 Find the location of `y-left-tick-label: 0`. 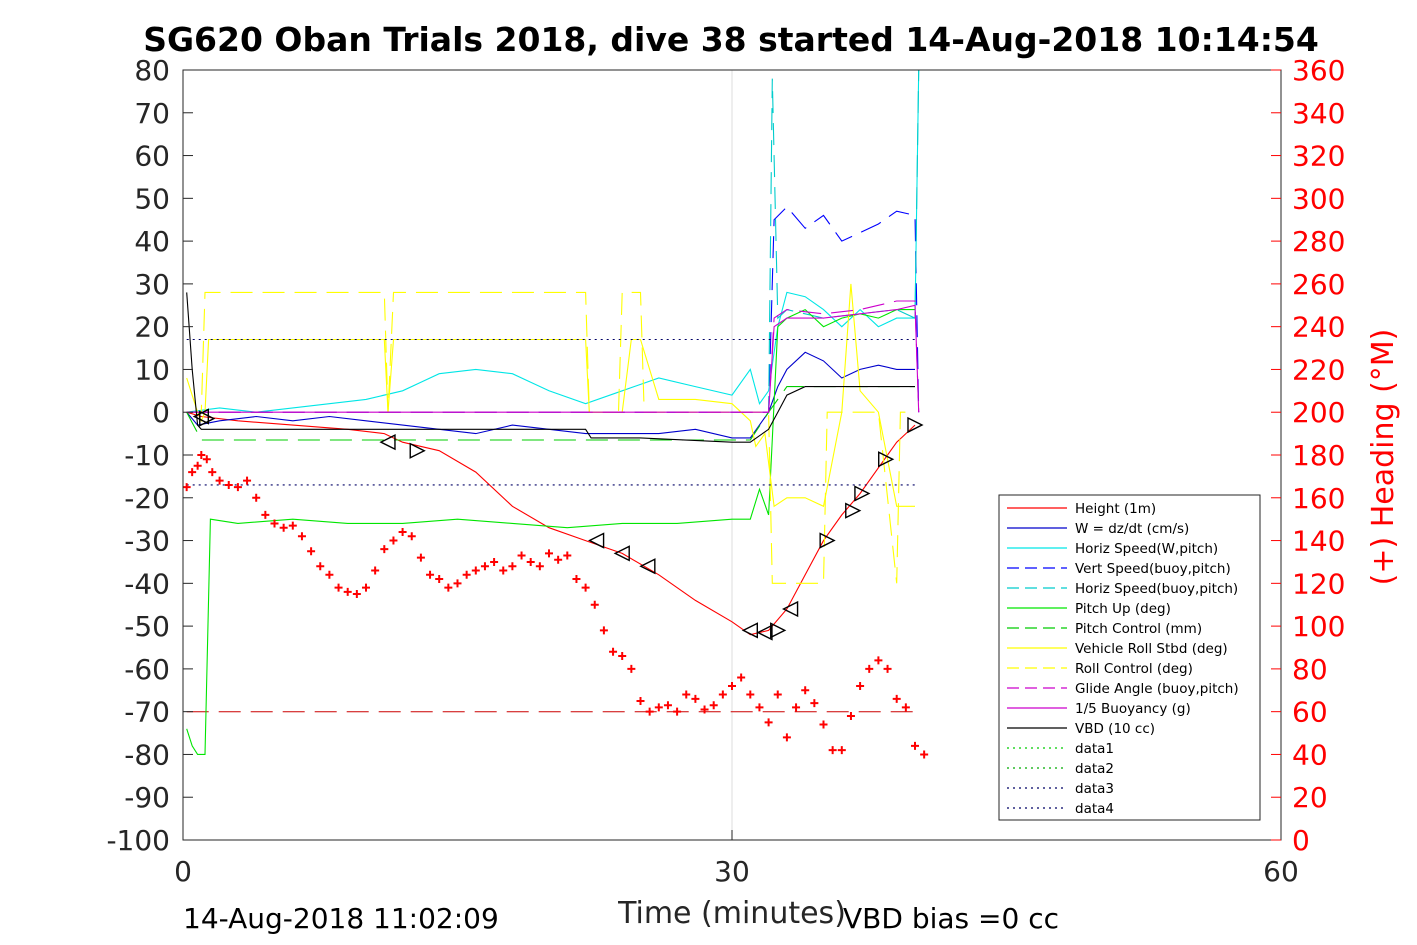

y-left-tick-label: 0 is located at coordinates (161, 412).